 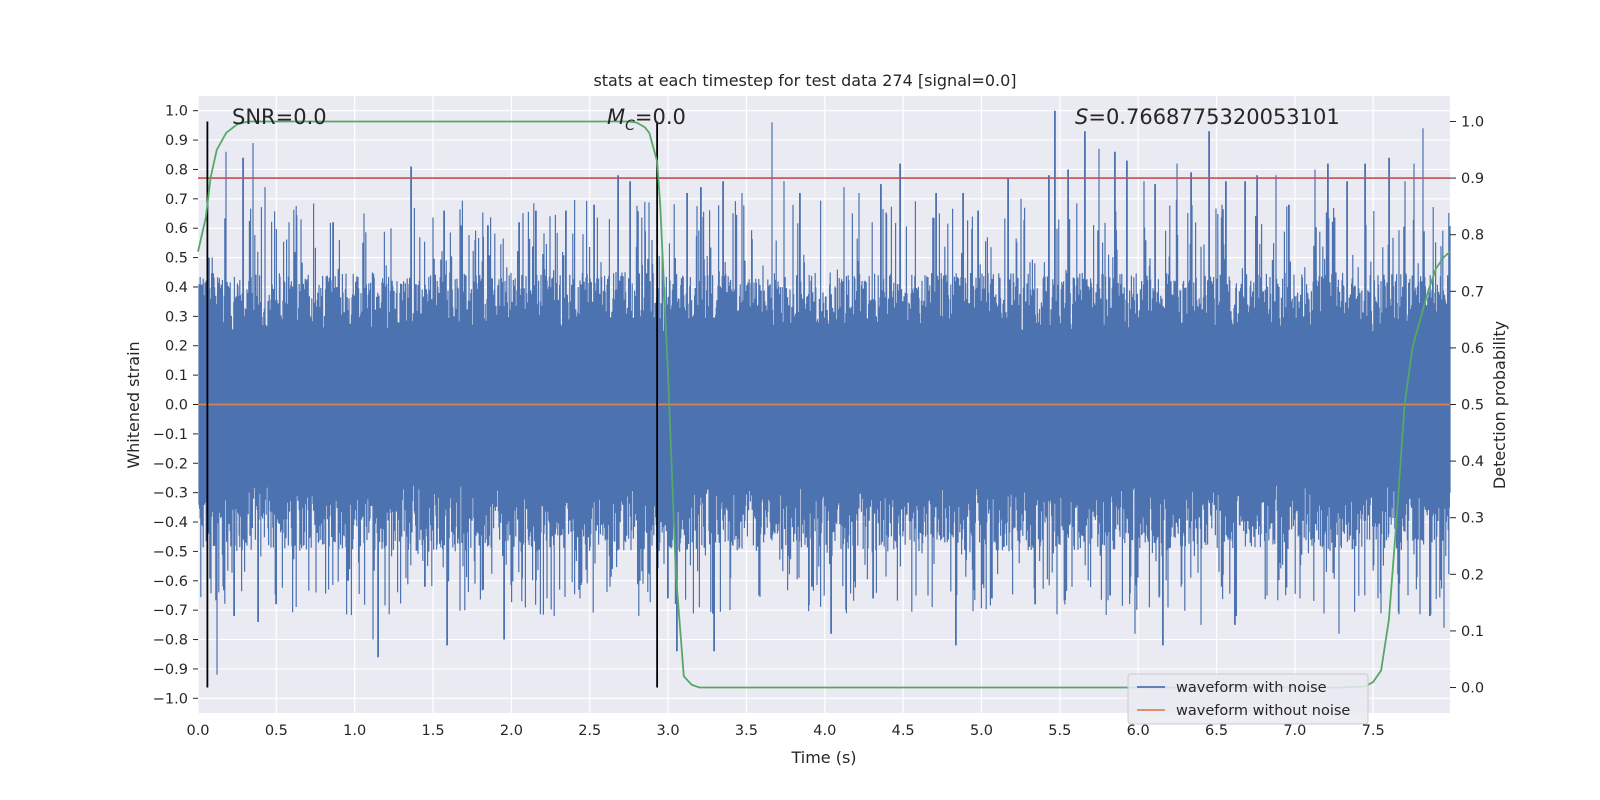 I want to click on y-left-tick-label: 0.0, so click(x=176, y=406).